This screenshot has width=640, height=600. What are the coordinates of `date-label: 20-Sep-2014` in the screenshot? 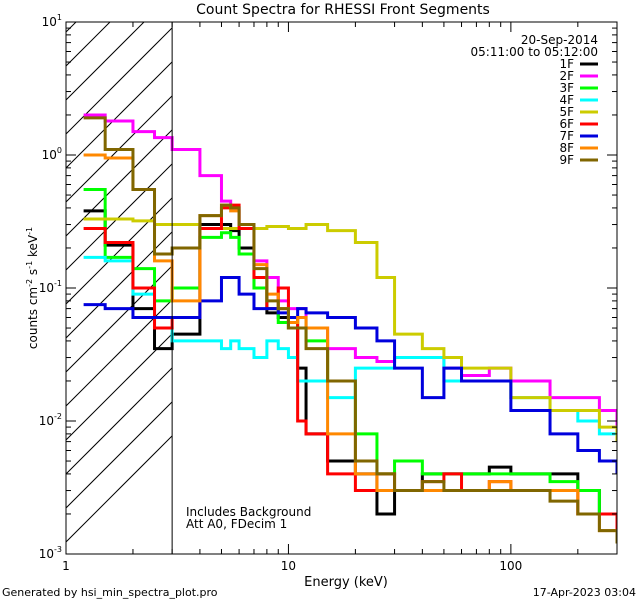 It's located at (559, 40).